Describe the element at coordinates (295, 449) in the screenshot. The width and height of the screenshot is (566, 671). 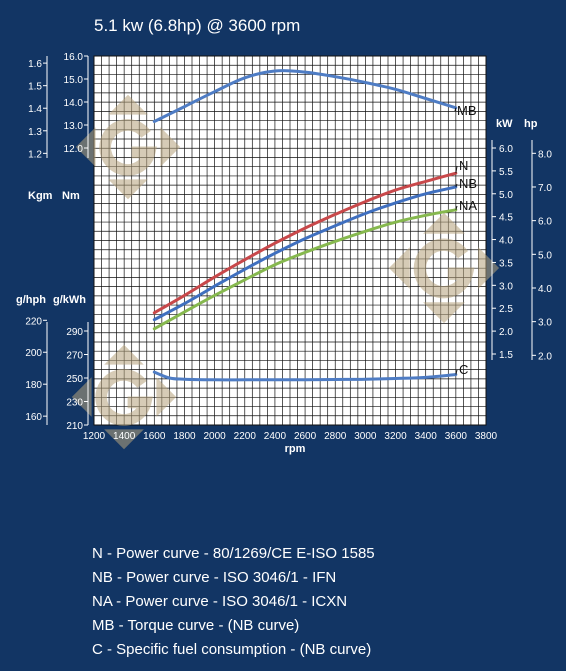
I see `x-axis-label: rpm` at that location.